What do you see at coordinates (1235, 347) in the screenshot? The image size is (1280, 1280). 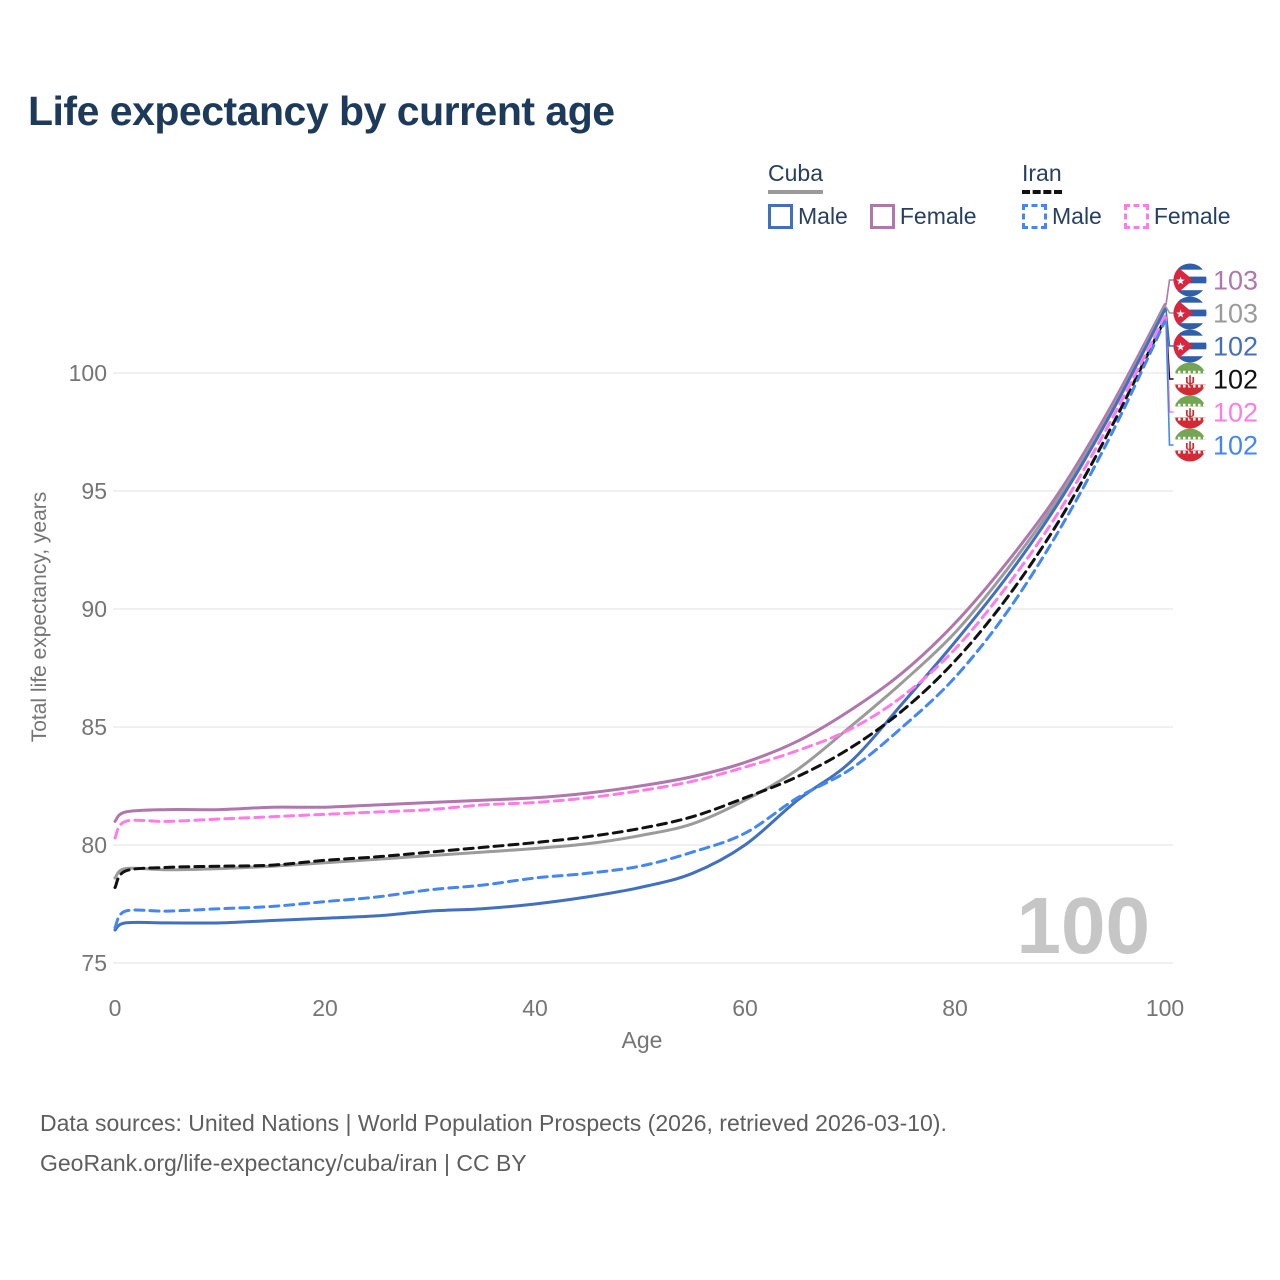 I see `end-label-value-cuba-male: 102` at bounding box center [1235, 347].